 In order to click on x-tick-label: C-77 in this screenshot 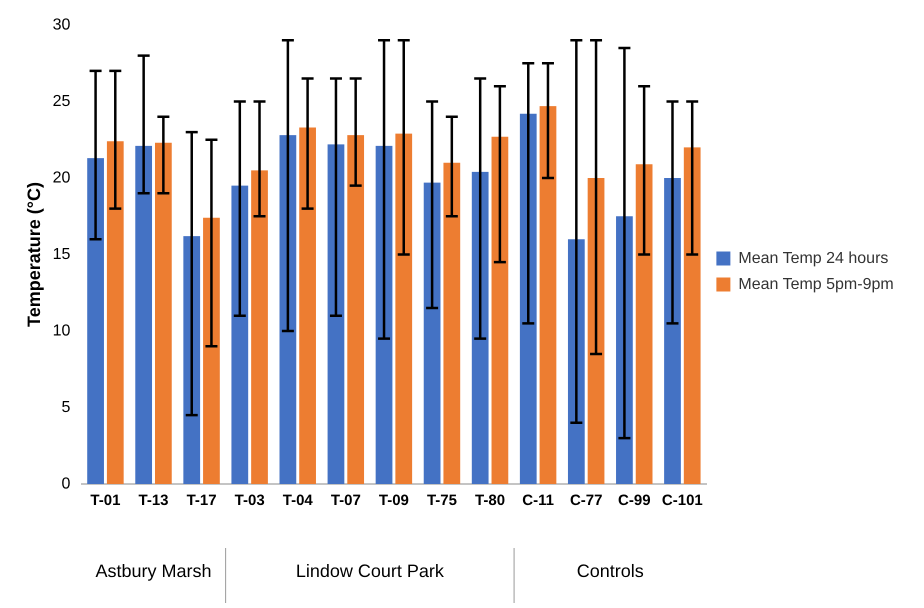, I will do `click(586, 501)`.